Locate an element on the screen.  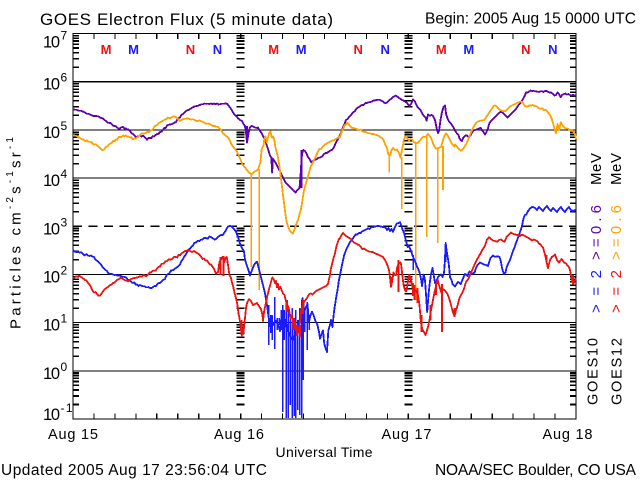
svg-text: 2 is located at coordinates (64, 271).